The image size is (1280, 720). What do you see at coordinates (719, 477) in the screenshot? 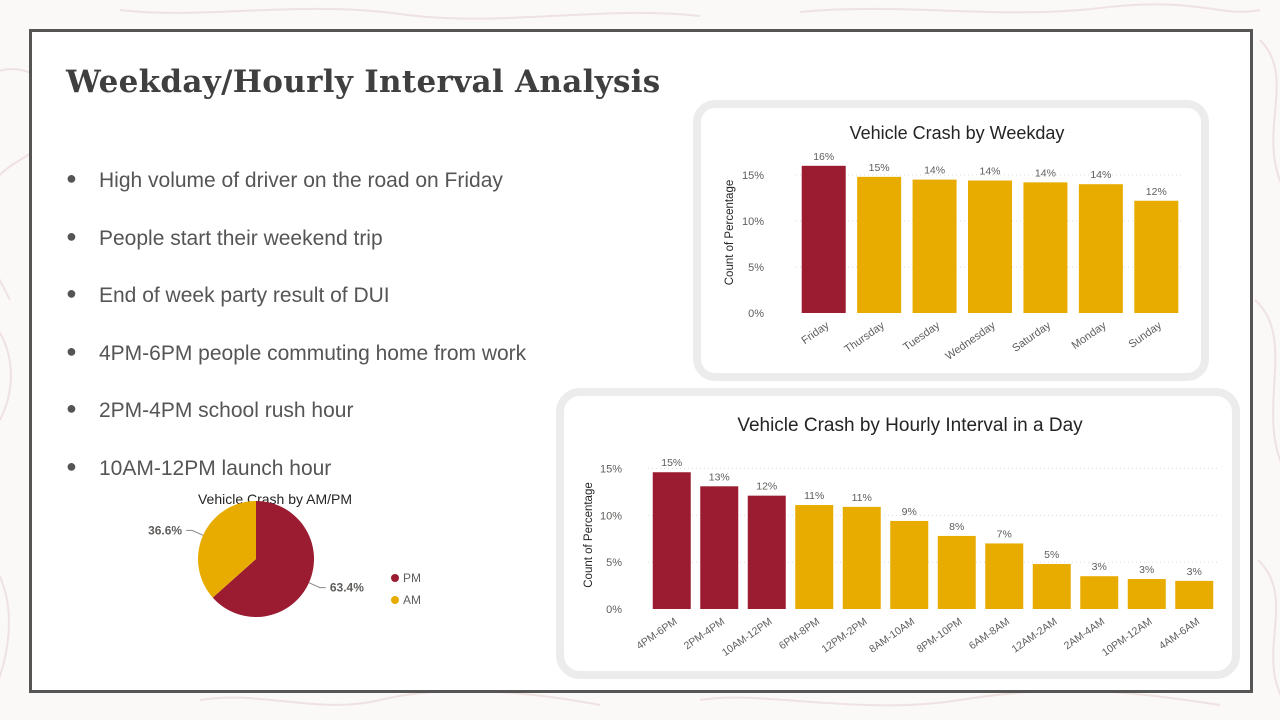
I see `hourly-data-label: 13%` at bounding box center [719, 477].